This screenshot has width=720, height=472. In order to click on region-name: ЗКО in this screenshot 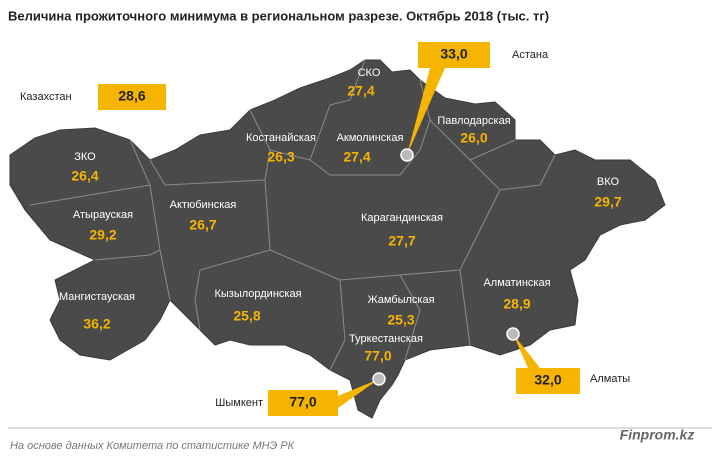, I will do `click(85, 157)`.